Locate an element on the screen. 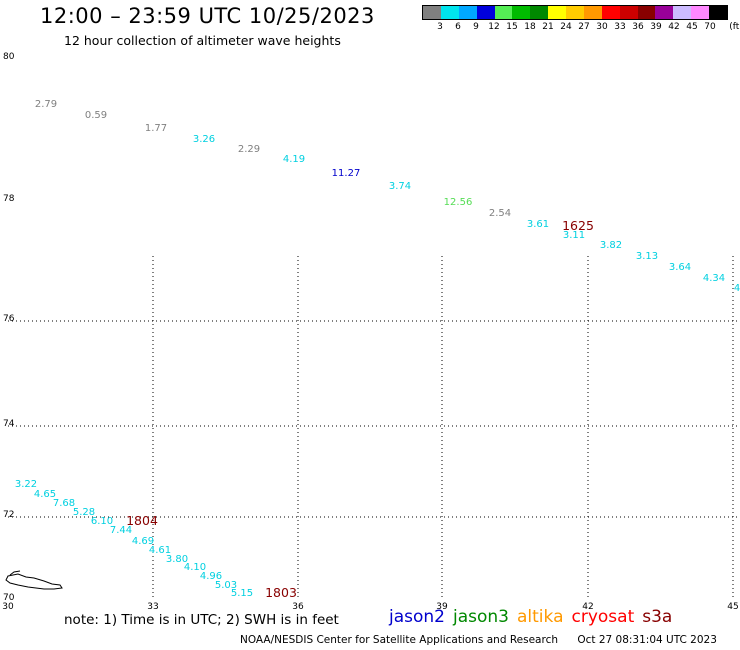 The width and height of the screenshot is (740, 650). satellite-name: s3a is located at coordinates (657, 617).